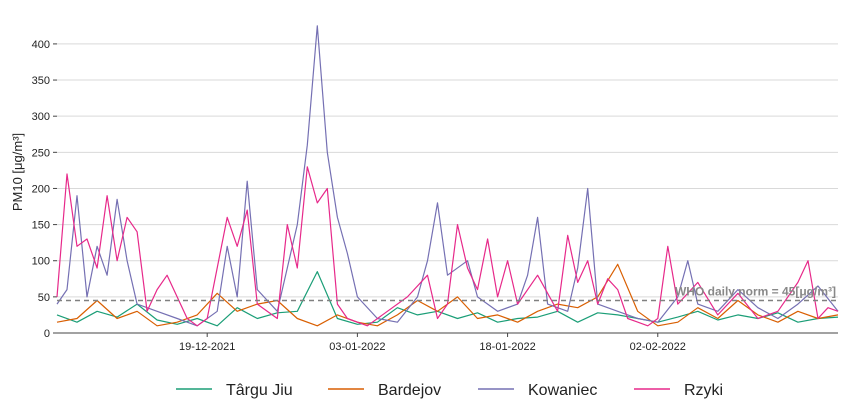 The width and height of the screenshot is (846, 412). I want to click on x-axis-ticks: 19-12-2021 03-01-2022 18-01-2022 02-02-2022, so click(432, 343).